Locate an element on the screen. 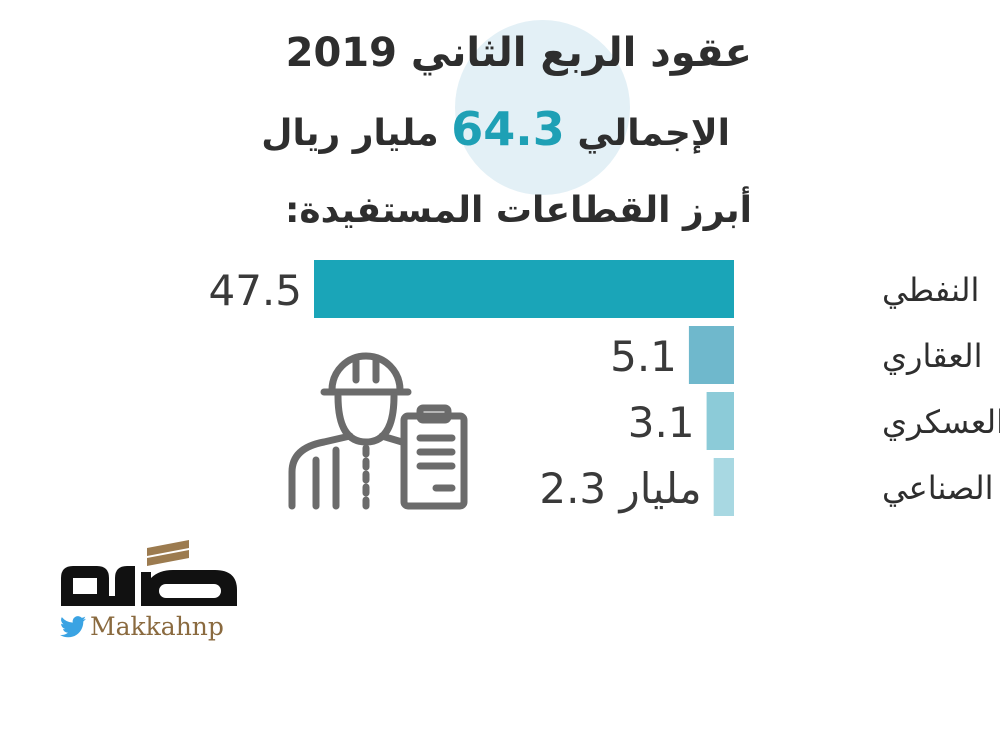 The width and height of the screenshot is (1000, 750). chart-subtitle: أبرز القطاعات المستفيدة: is located at coordinates (518, 210).